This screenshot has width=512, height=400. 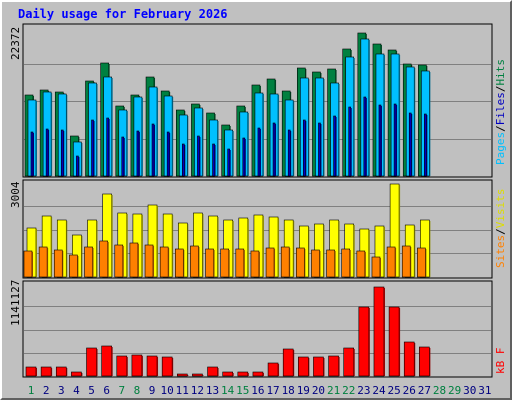 What do you see at coordinates (363, 390) in the screenshot?
I see `day-label: 23` at bounding box center [363, 390].